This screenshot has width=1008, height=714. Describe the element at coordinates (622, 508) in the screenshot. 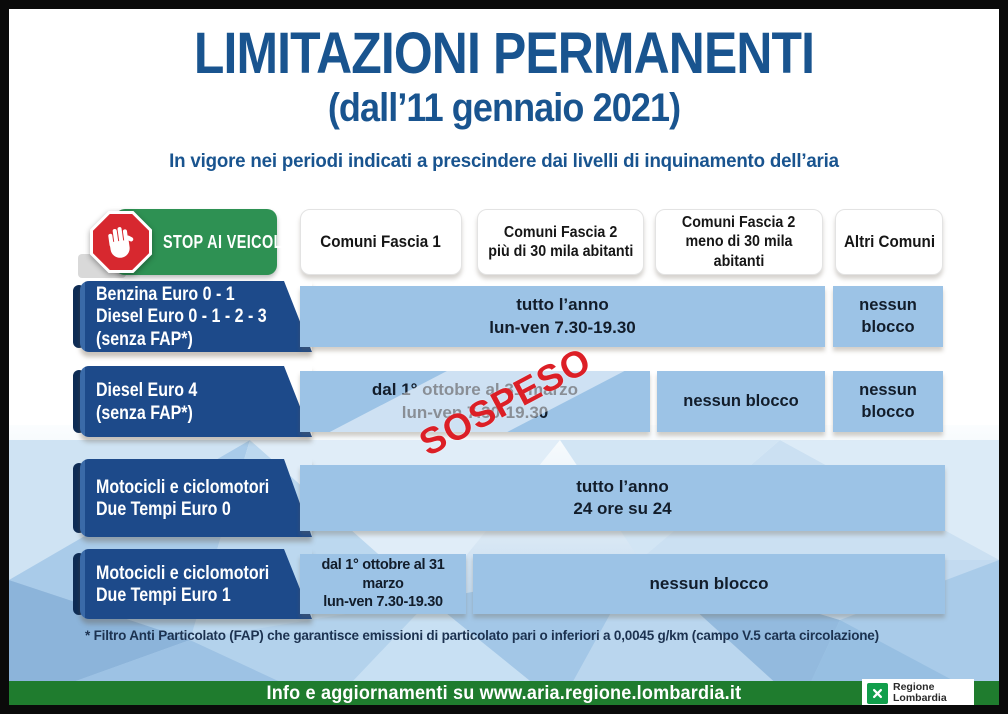

I see `cell-line: 24 ore su 24` at that location.